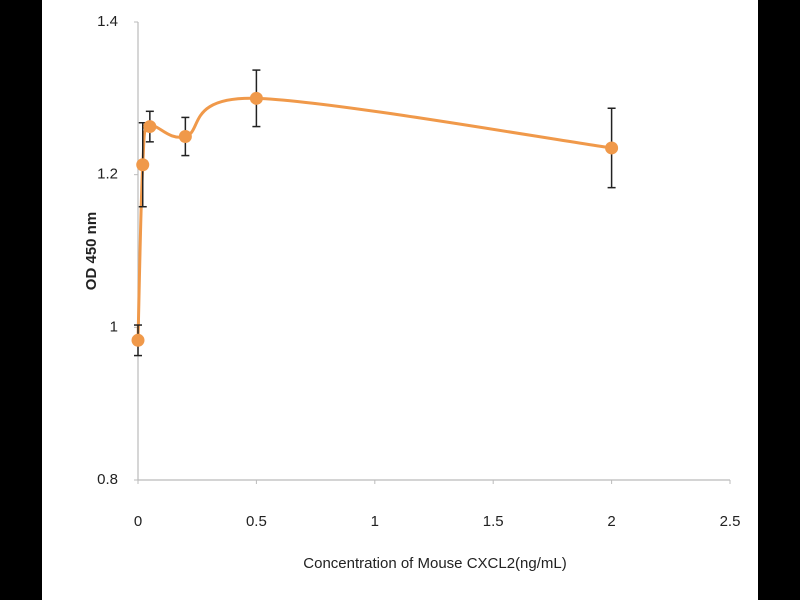 The height and width of the screenshot is (600, 800). I want to click on x-tick-label: 1, so click(375, 521).